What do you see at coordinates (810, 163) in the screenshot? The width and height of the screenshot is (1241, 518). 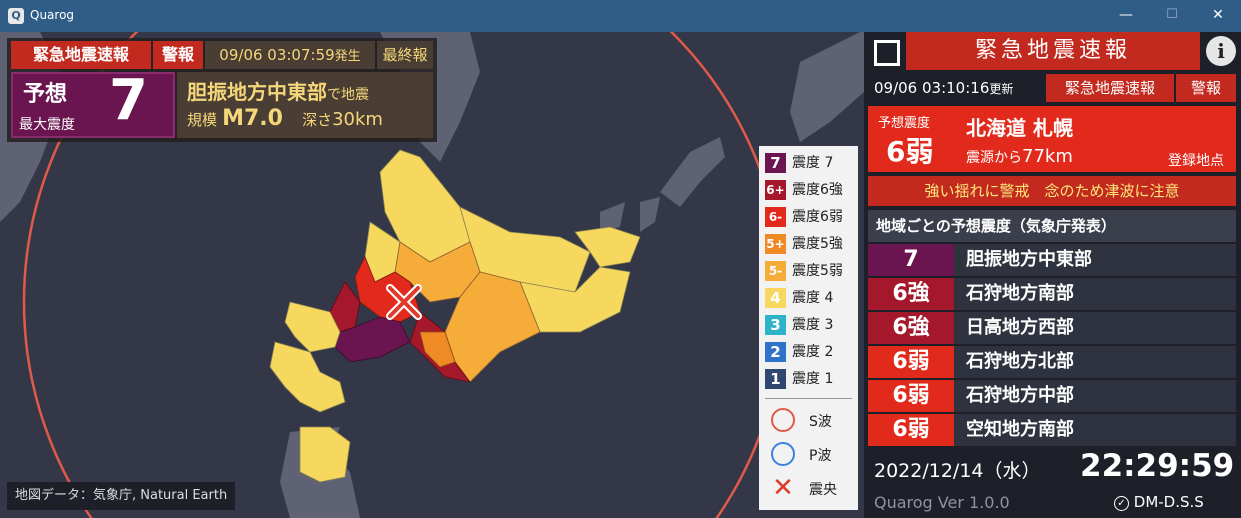 I see `legend-item: 7 震度 7` at bounding box center [810, 163].